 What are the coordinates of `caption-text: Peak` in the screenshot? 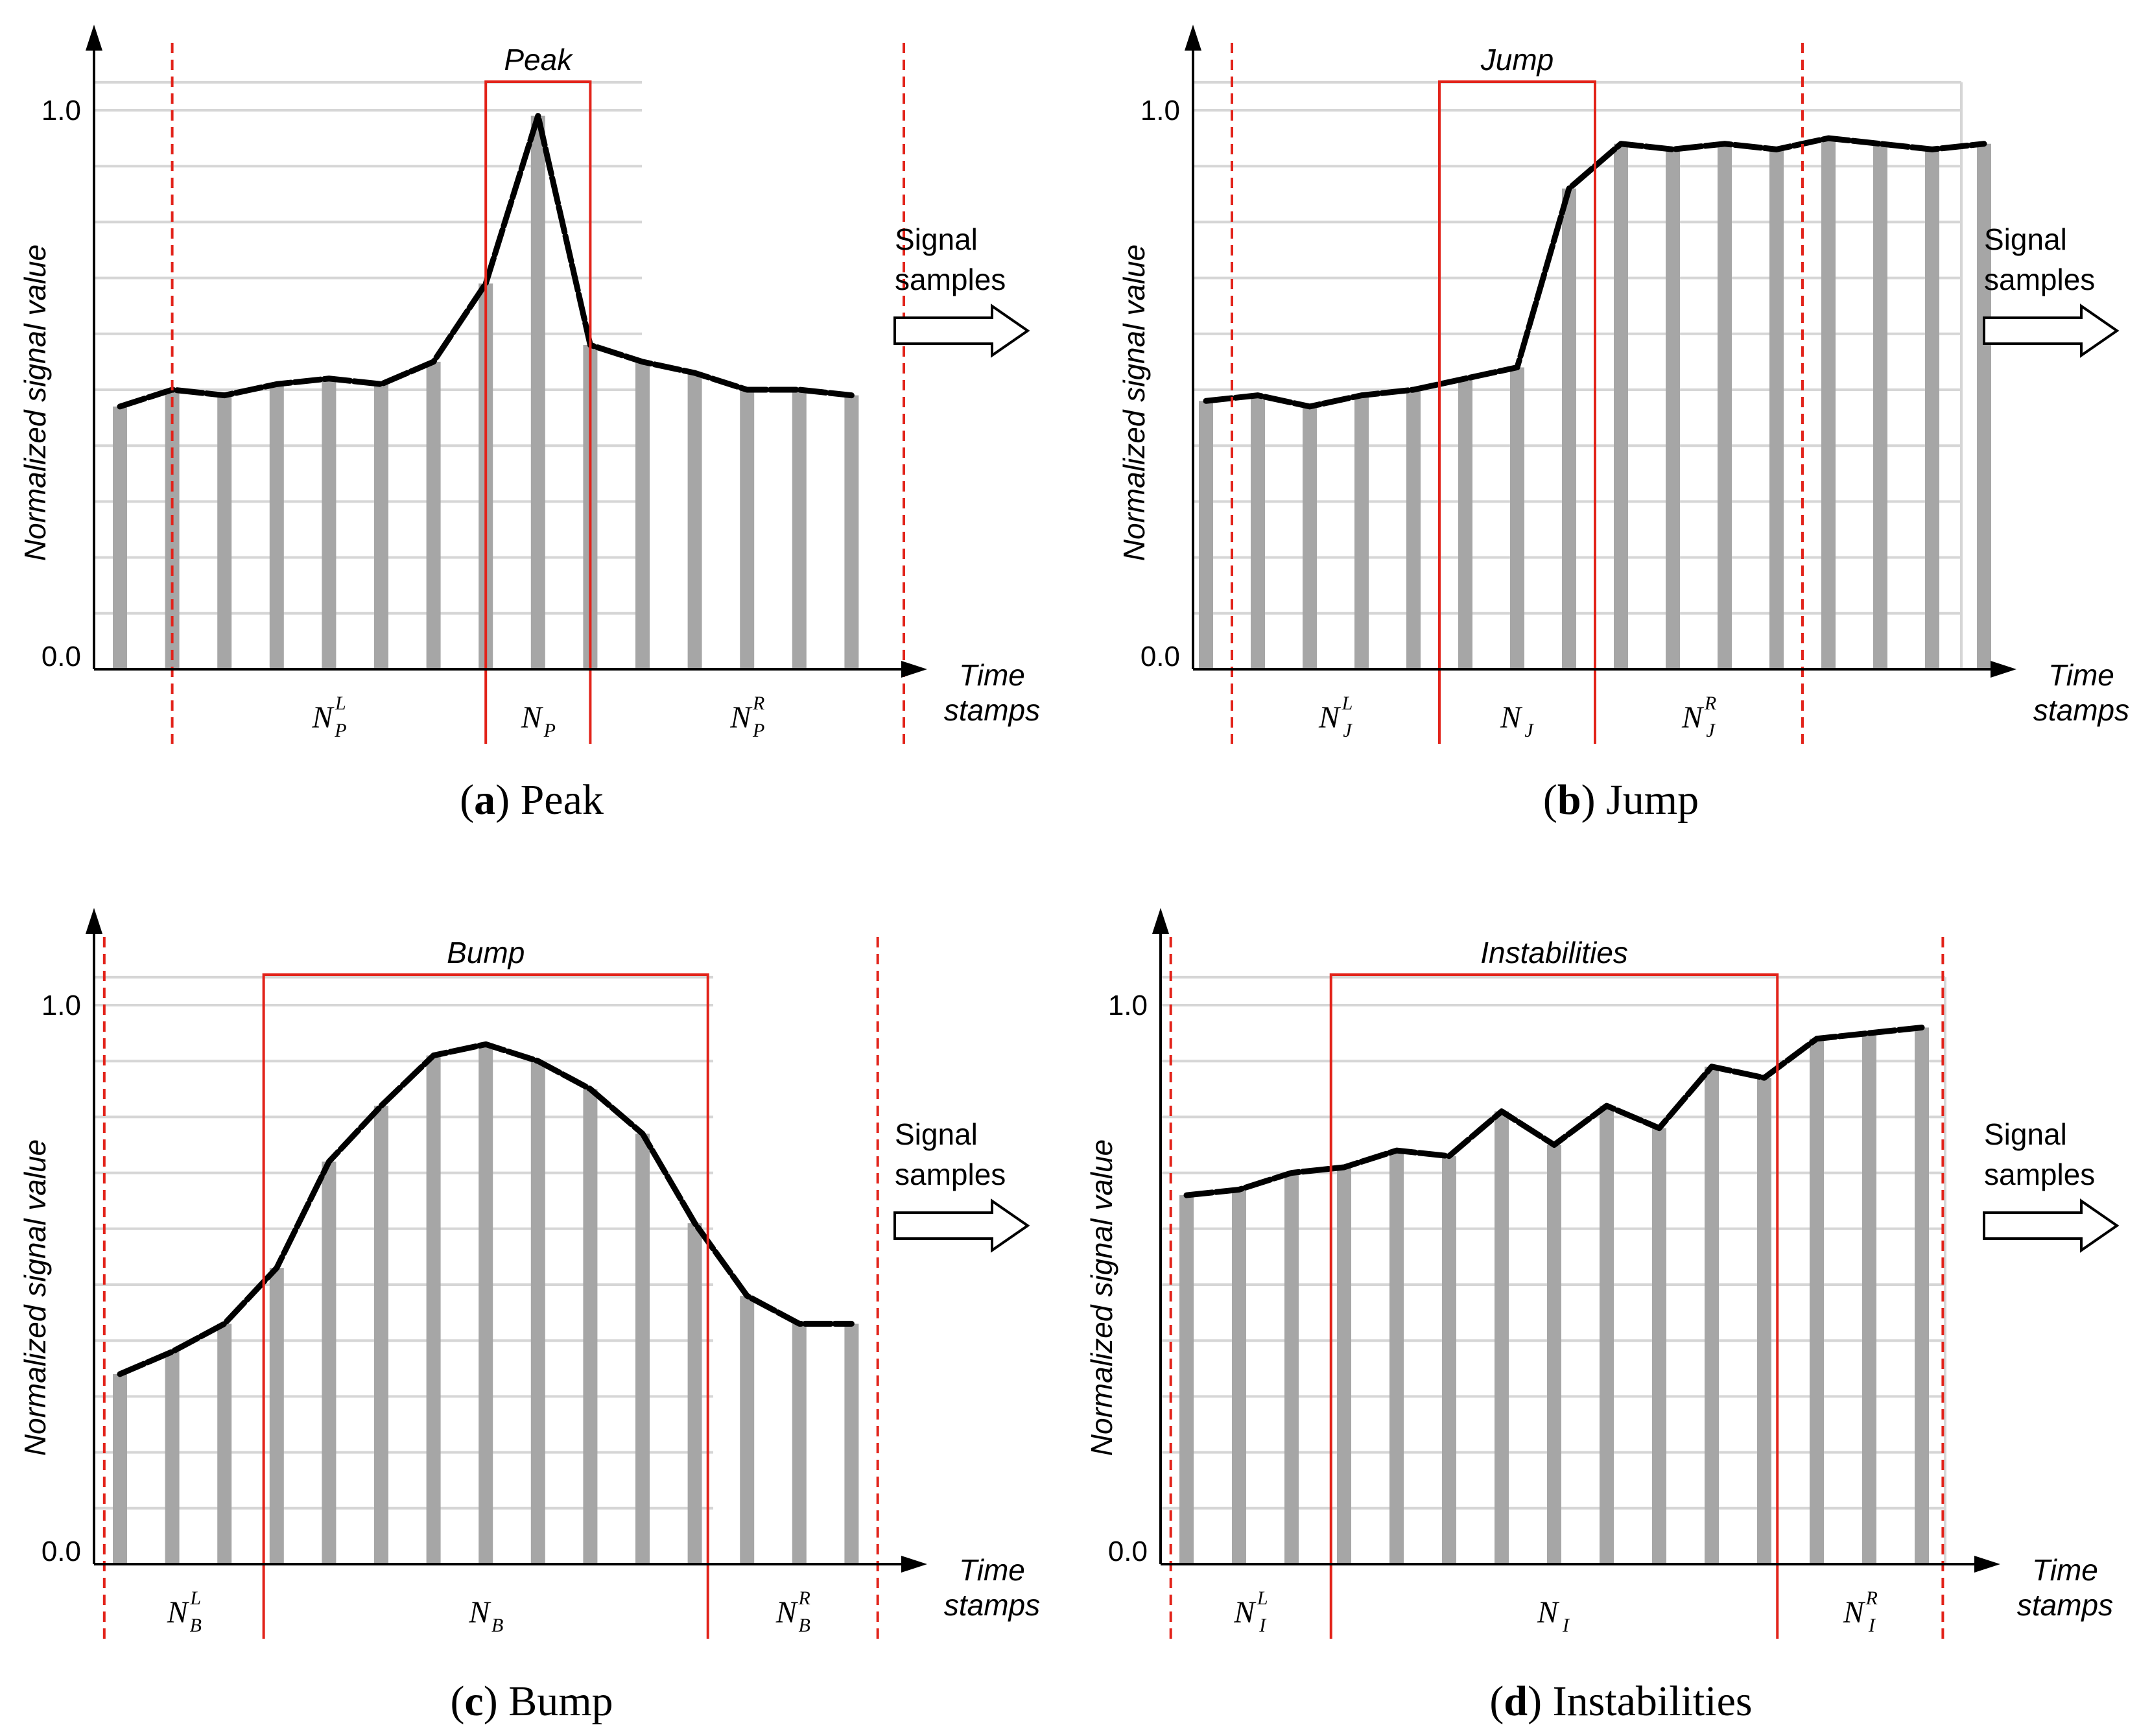 It's located at (562, 800).